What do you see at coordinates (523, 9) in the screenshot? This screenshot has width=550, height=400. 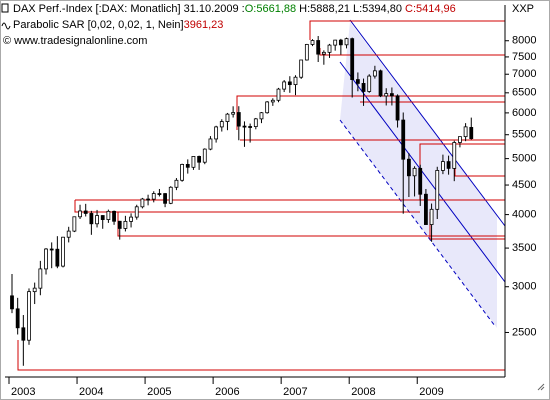 I see `symbol: XXP` at bounding box center [523, 9].